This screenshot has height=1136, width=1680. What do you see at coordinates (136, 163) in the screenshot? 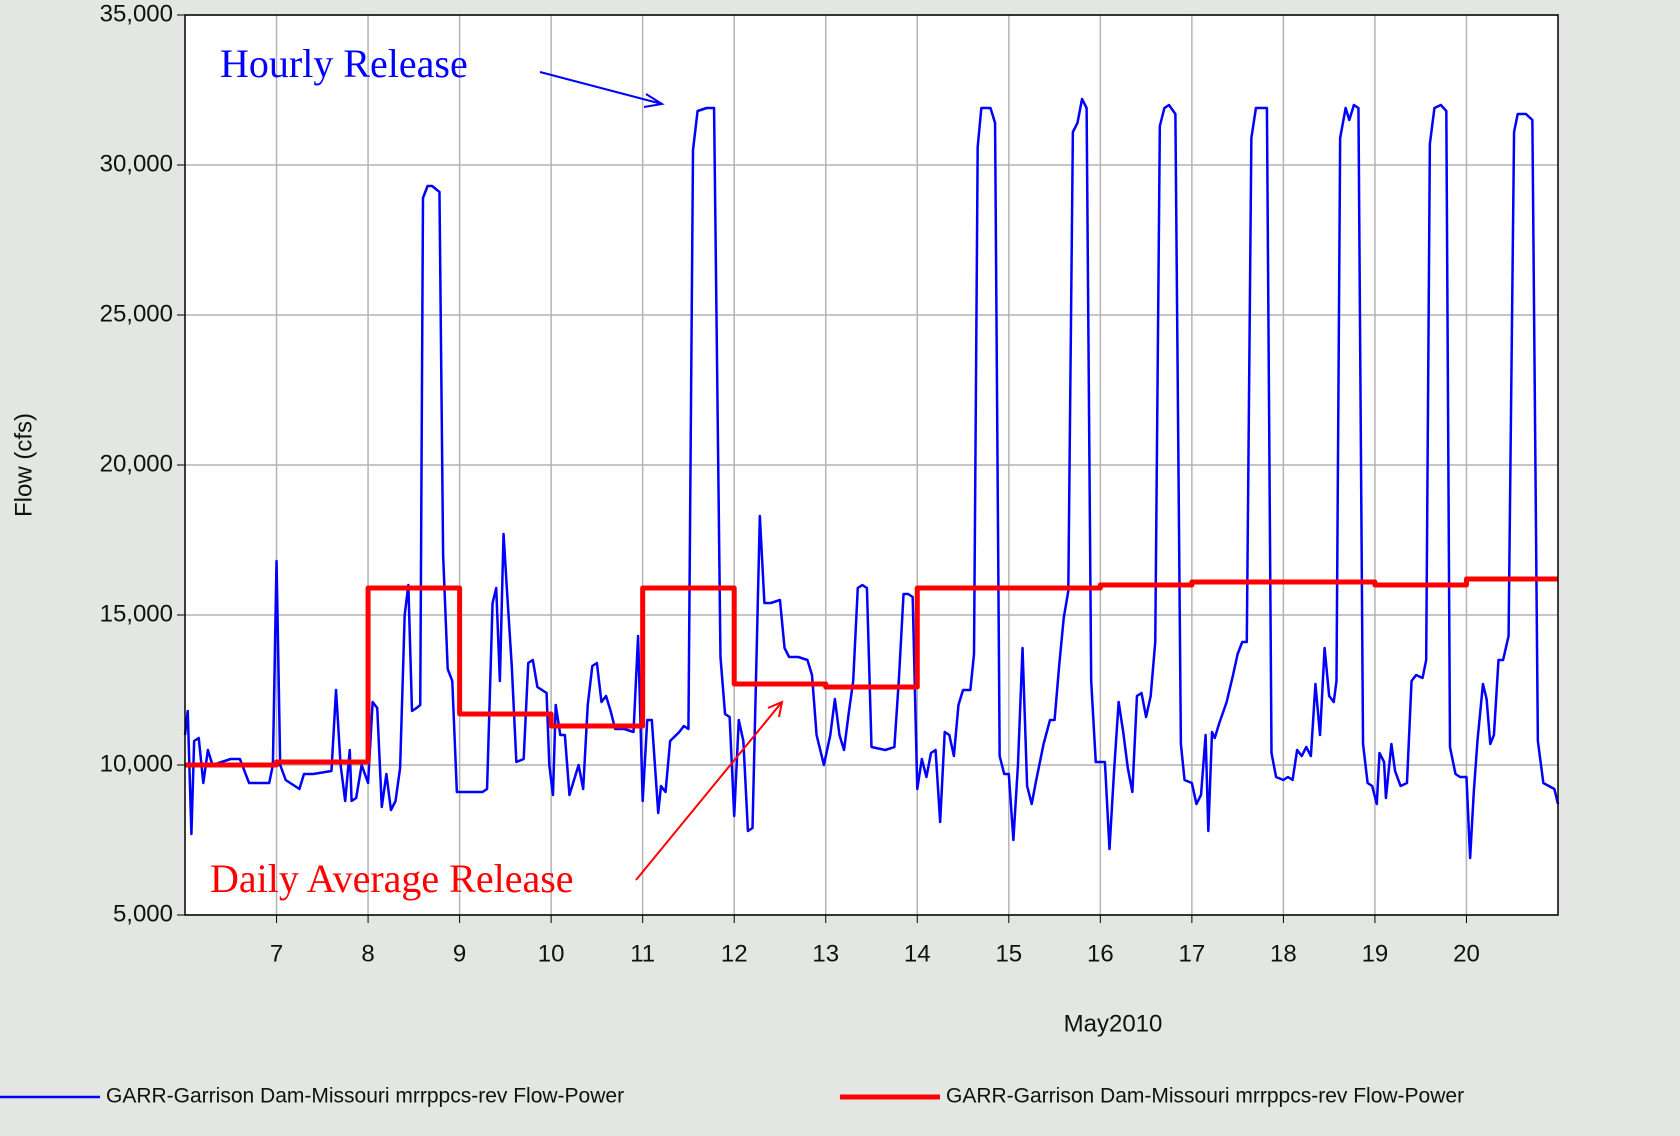
I see `y-tick-label: 30,000` at bounding box center [136, 163].